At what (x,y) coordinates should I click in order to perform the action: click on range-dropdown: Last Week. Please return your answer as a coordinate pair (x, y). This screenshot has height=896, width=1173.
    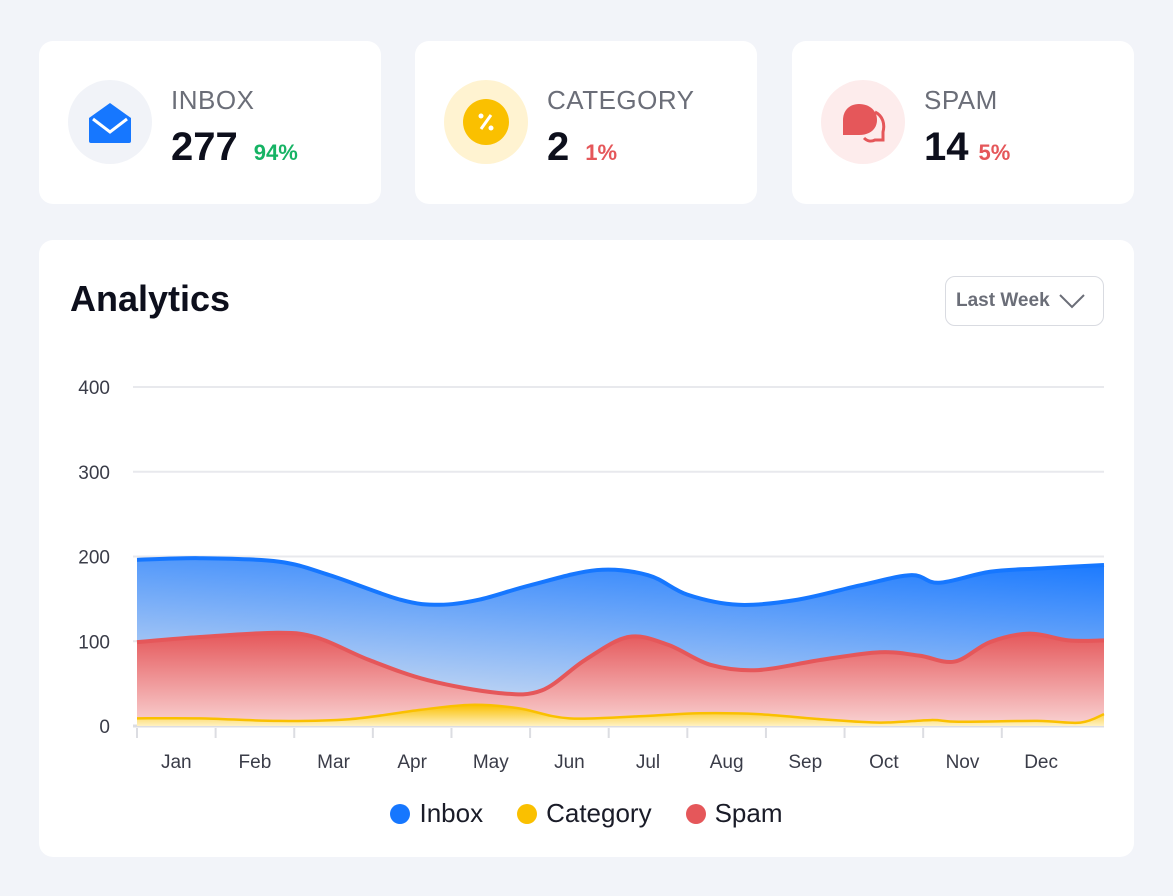
    Looking at the image, I should click on (1024, 301).